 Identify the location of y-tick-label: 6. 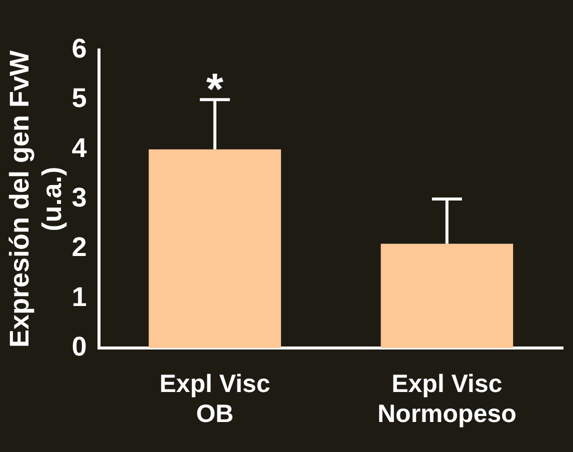
(79, 48).